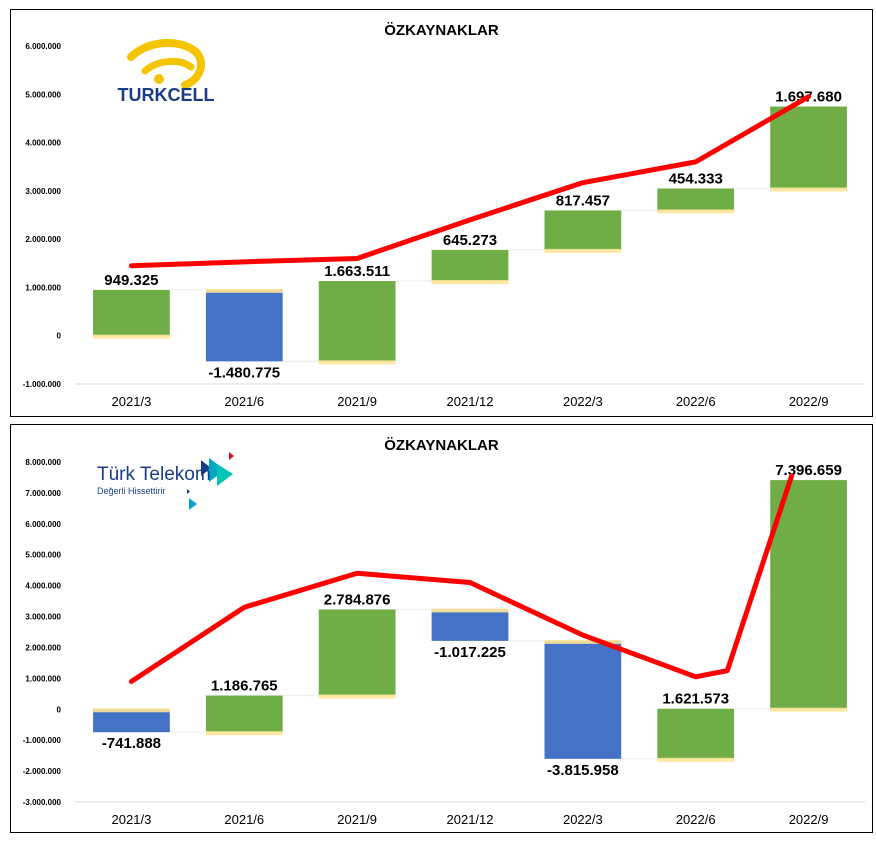 The width and height of the screenshot is (876, 842). Describe the element at coordinates (131, 280) in the screenshot. I see `data-label: 949.325` at that location.